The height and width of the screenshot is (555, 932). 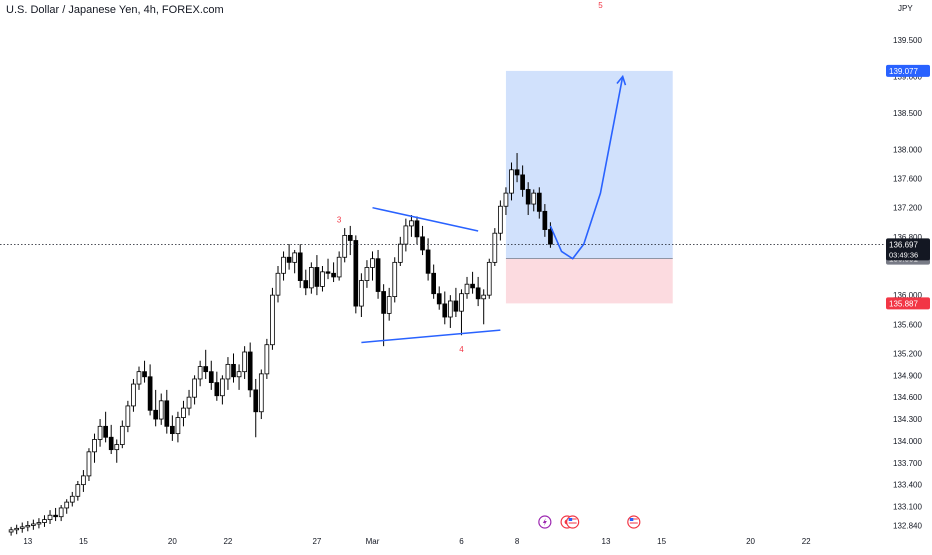 I want to click on y-tick-label: 135.600, so click(x=907, y=324).